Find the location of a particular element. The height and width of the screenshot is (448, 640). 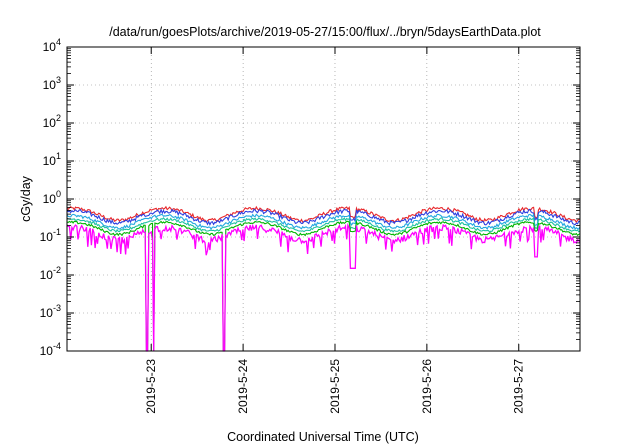

y-tick-label: 10² is located at coordinates (52, 121).